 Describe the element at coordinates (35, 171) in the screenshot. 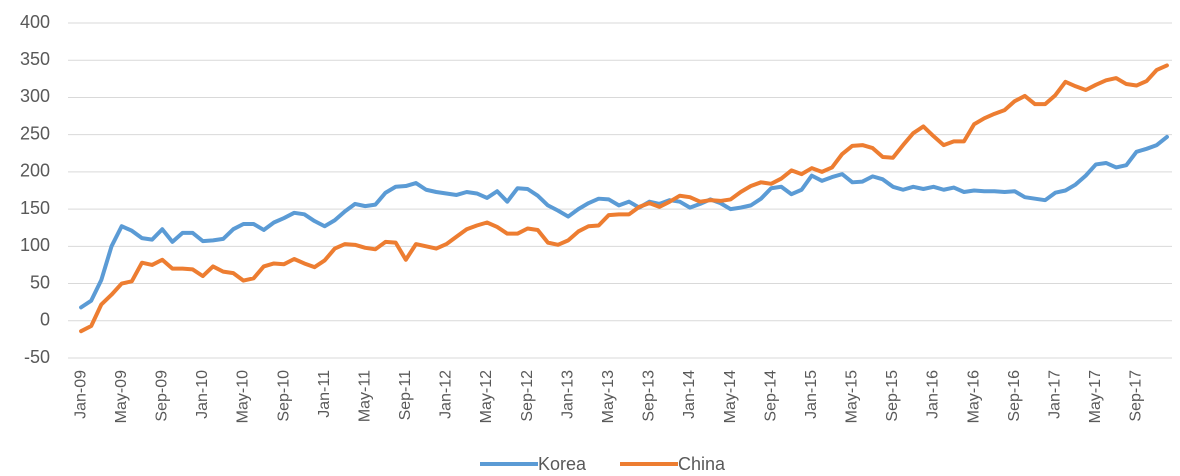

I see `y-tick-label: 200` at that location.